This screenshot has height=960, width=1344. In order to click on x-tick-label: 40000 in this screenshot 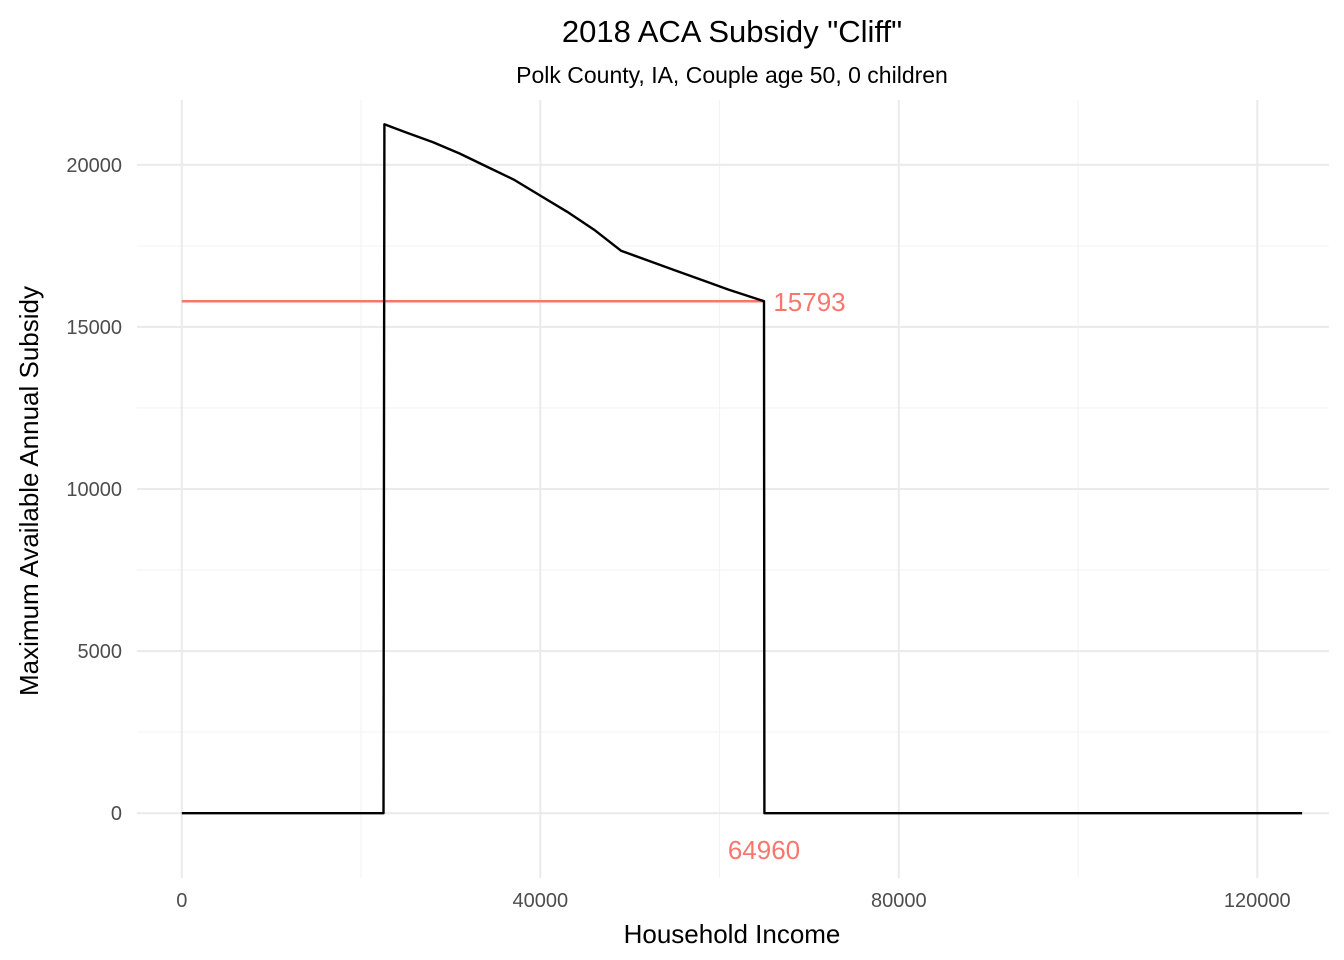, I will do `click(540, 901)`.